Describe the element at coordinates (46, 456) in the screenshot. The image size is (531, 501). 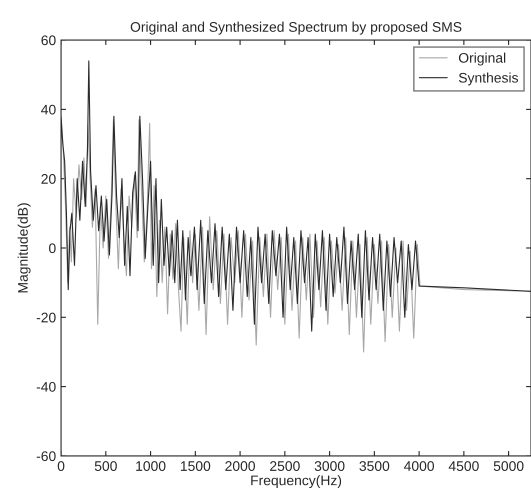
I see `y-tick-label: -60` at that location.